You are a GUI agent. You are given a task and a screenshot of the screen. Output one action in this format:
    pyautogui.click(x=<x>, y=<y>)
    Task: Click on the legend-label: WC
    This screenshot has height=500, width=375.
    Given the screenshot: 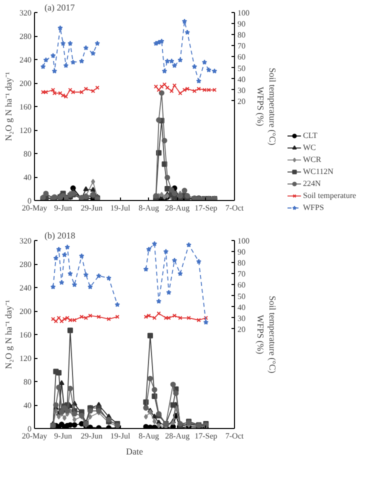 What is the action you would take?
    pyautogui.click(x=310, y=147)
    